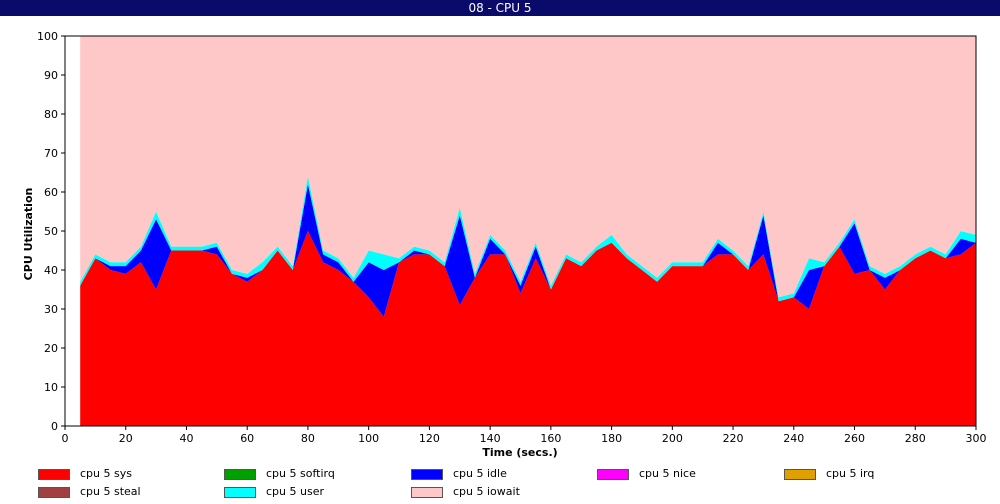 The image size is (1000, 504). What do you see at coordinates (480, 473) in the screenshot?
I see `legend-label: cpu 5 idle` at bounding box center [480, 473].